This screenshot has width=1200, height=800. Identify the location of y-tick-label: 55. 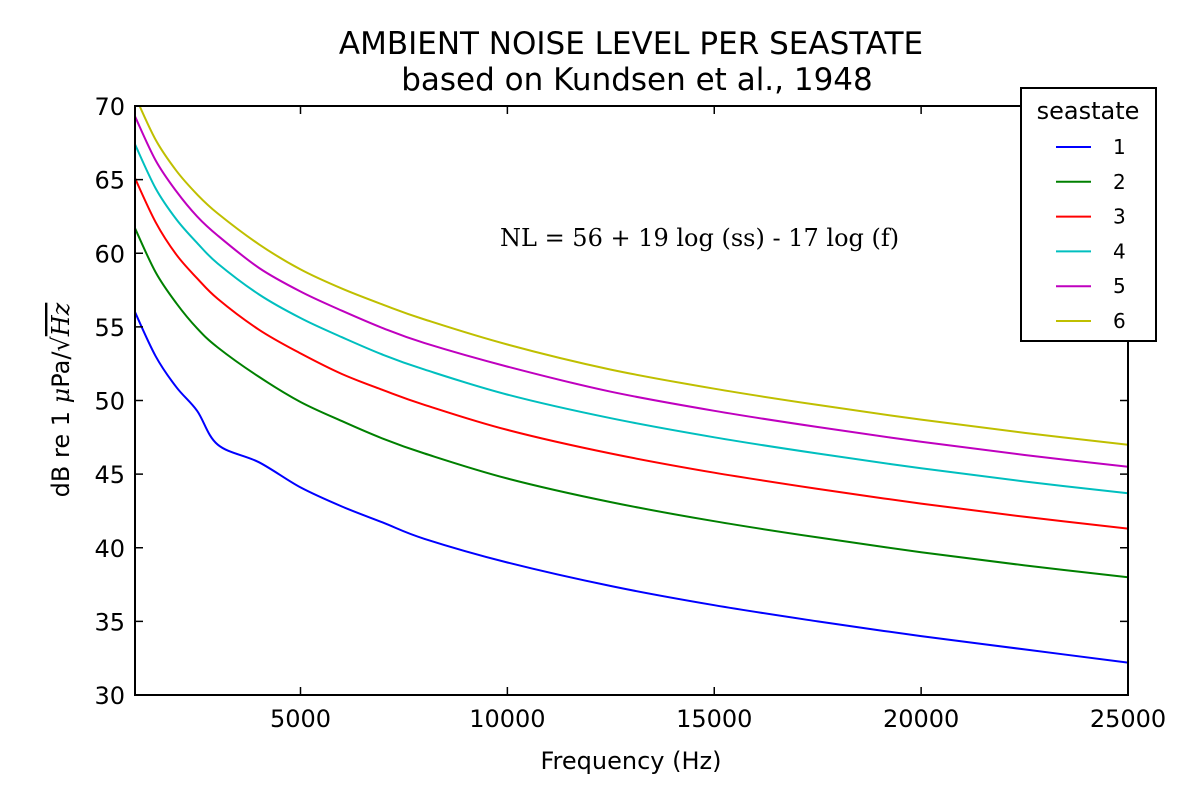
(109, 328).